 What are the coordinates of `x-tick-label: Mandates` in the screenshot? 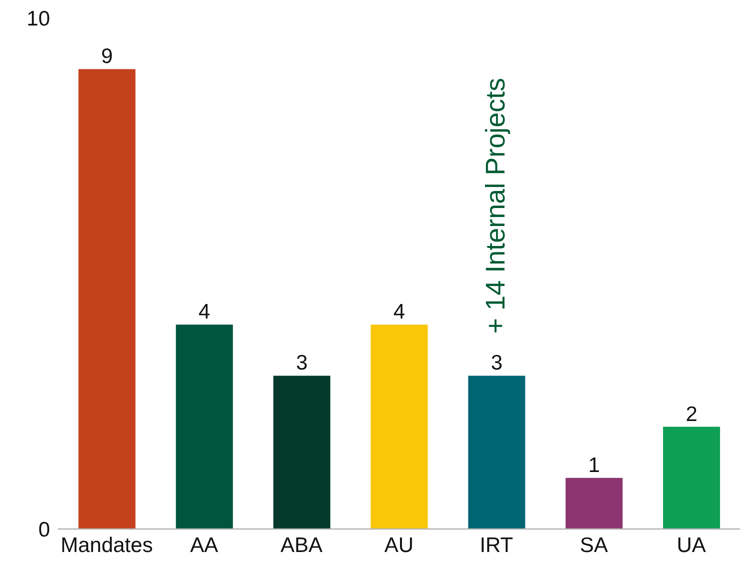 It's located at (106, 545).